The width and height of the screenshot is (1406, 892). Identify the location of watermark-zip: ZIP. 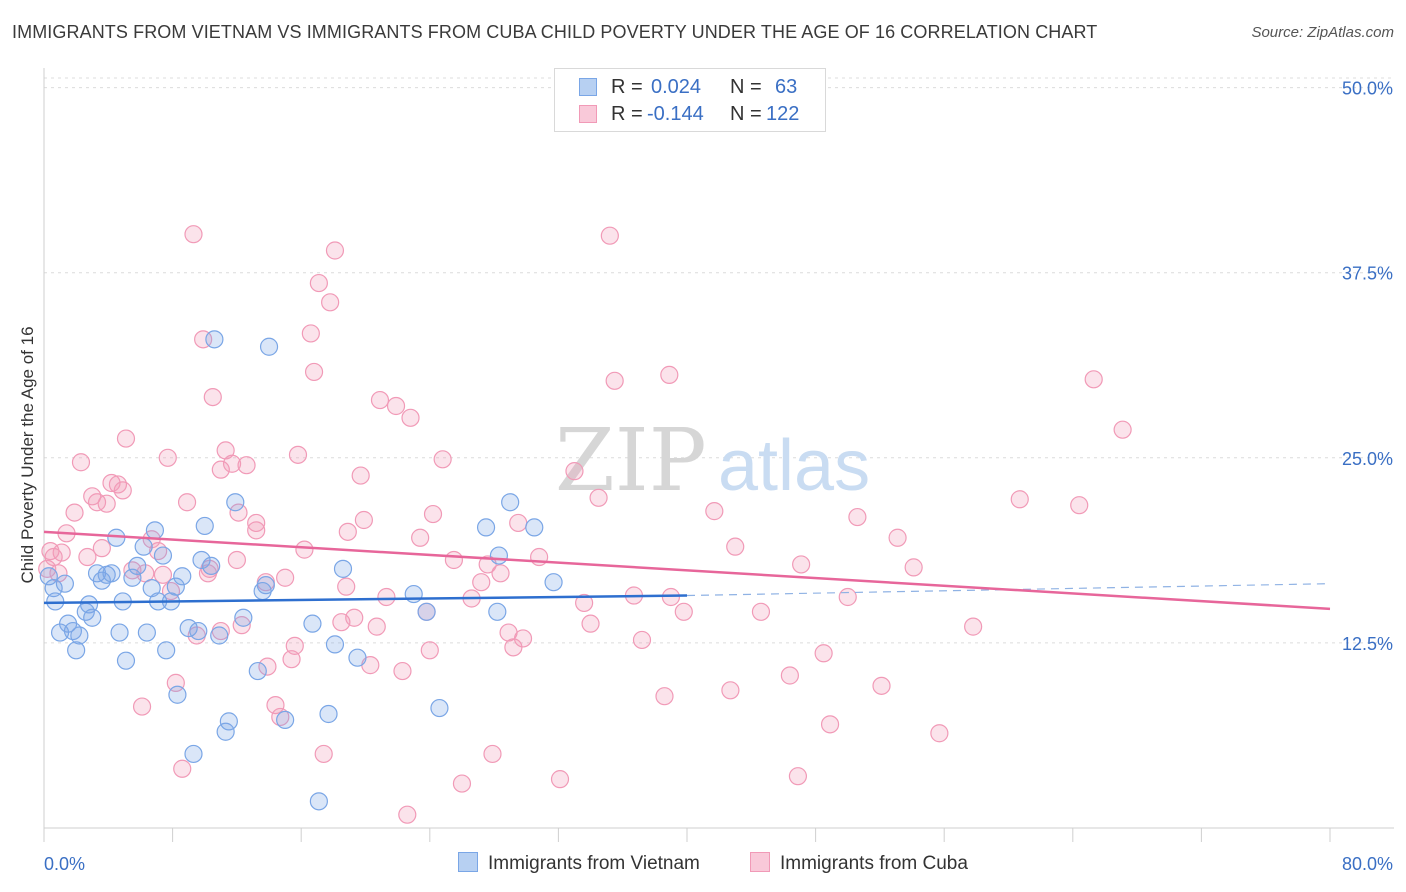
(631, 461).